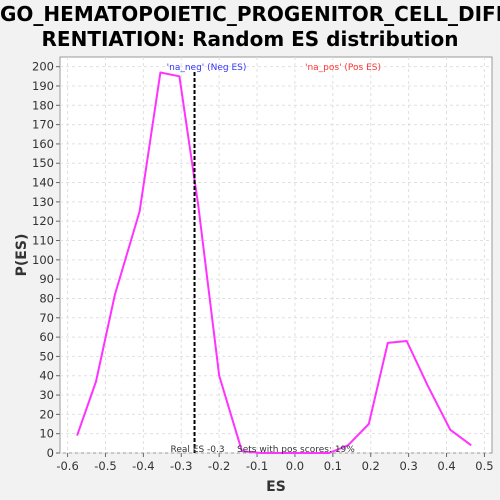 The image size is (500, 500). Describe the element at coordinates (43, 202) in the screenshot. I see `y-tick-label: 130` at that location.